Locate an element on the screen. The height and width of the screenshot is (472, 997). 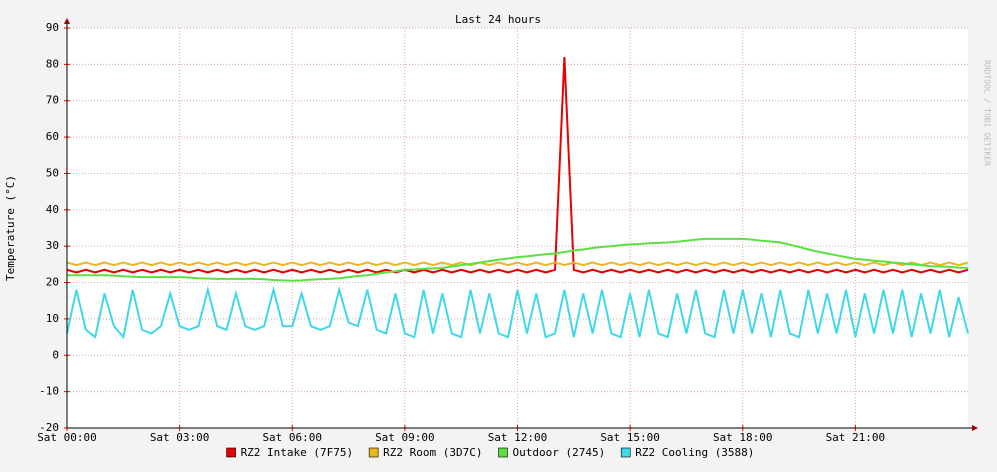
y-axis-label: Temperature (°C) is located at coordinates (10, 228).